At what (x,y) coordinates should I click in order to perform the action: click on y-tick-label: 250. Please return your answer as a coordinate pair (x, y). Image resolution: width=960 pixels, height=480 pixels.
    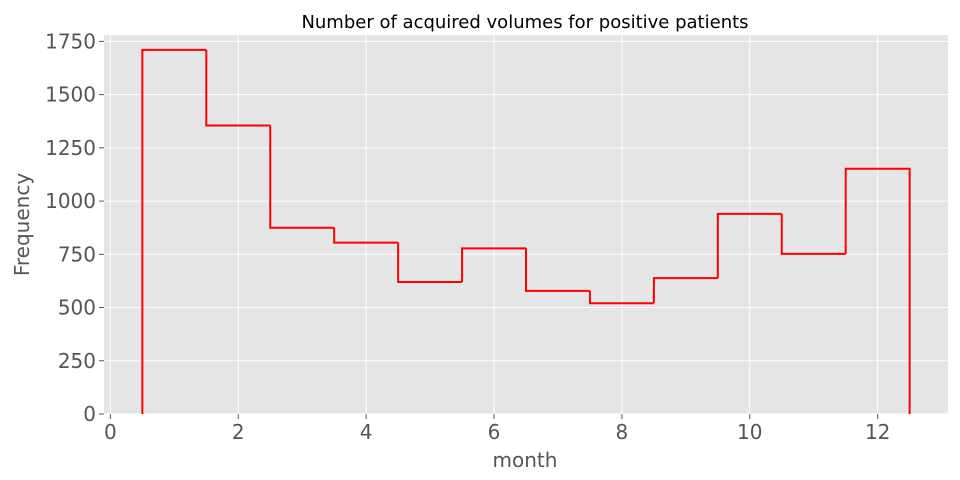
    Looking at the image, I should click on (77, 361).